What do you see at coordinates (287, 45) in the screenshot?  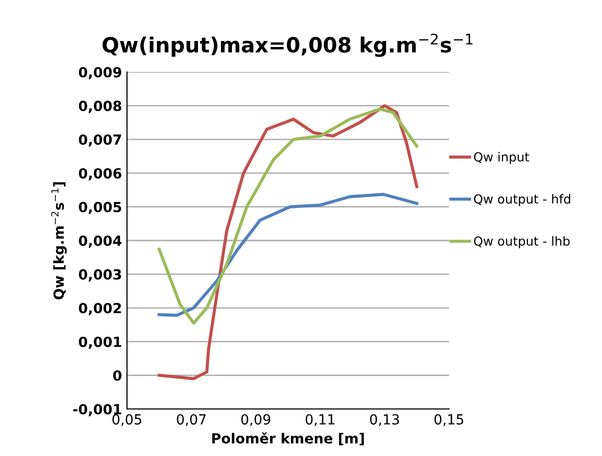 I see `chart-title: Qw(input)max=0,008 kg.m$^{−2}$s$^{−1}$` at bounding box center [287, 45].